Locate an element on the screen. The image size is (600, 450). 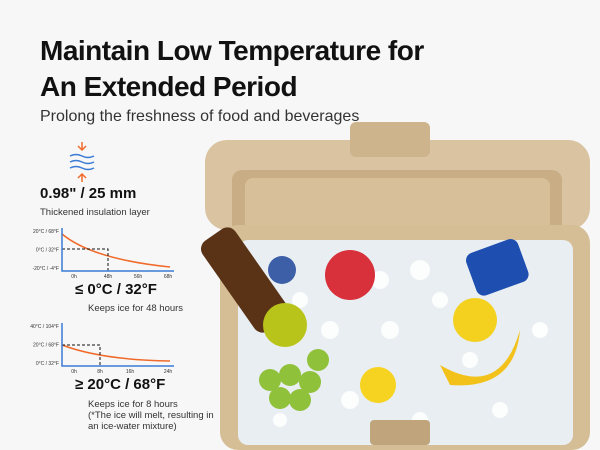
x-axis-label: 56h is located at coordinates (138, 277).